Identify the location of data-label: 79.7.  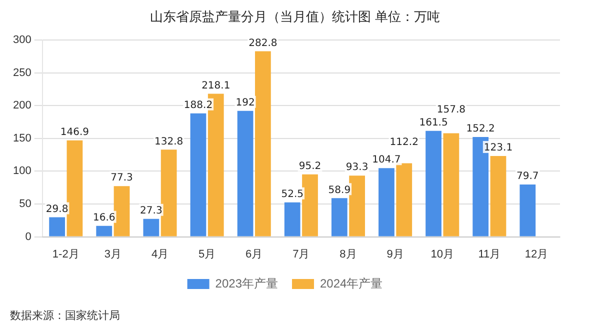
(527, 176).